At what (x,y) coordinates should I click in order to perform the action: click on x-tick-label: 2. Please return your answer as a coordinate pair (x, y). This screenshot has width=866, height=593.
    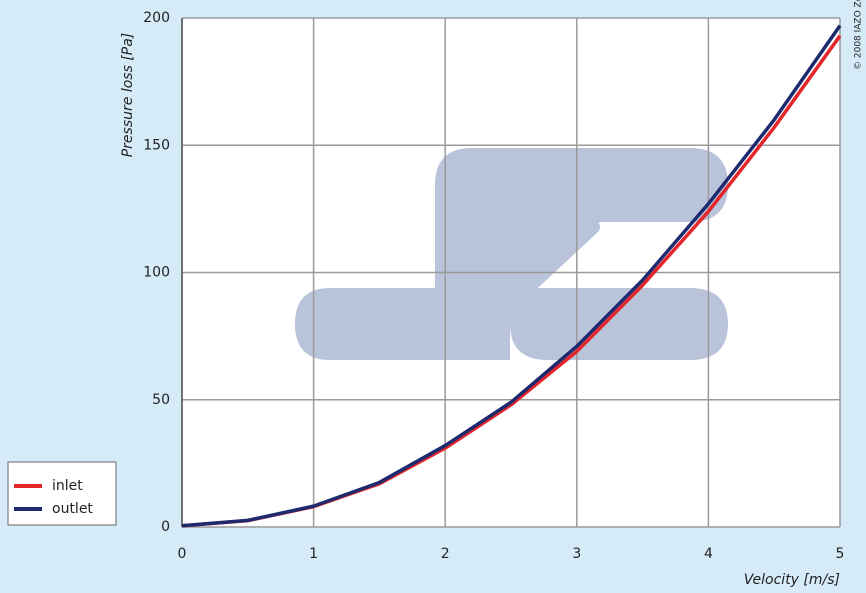
    Looking at the image, I should click on (445, 554).